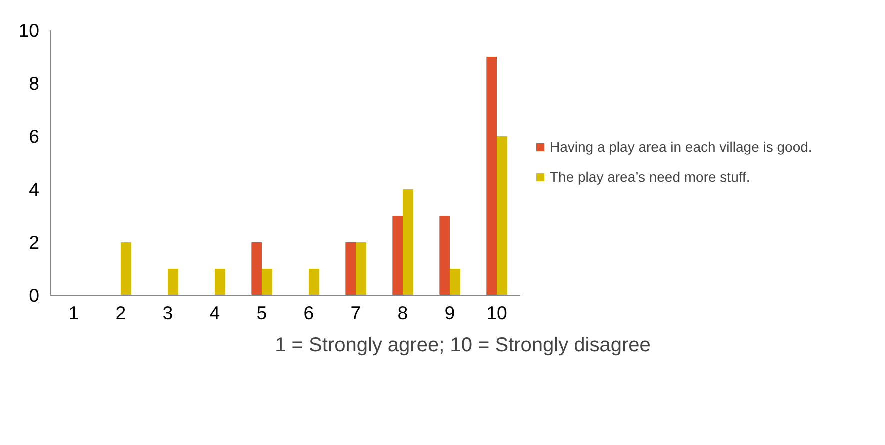 The image size is (885, 445). Describe the element at coordinates (309, 313) in the screenshot. I see `x-tick-label: 6` at that location.